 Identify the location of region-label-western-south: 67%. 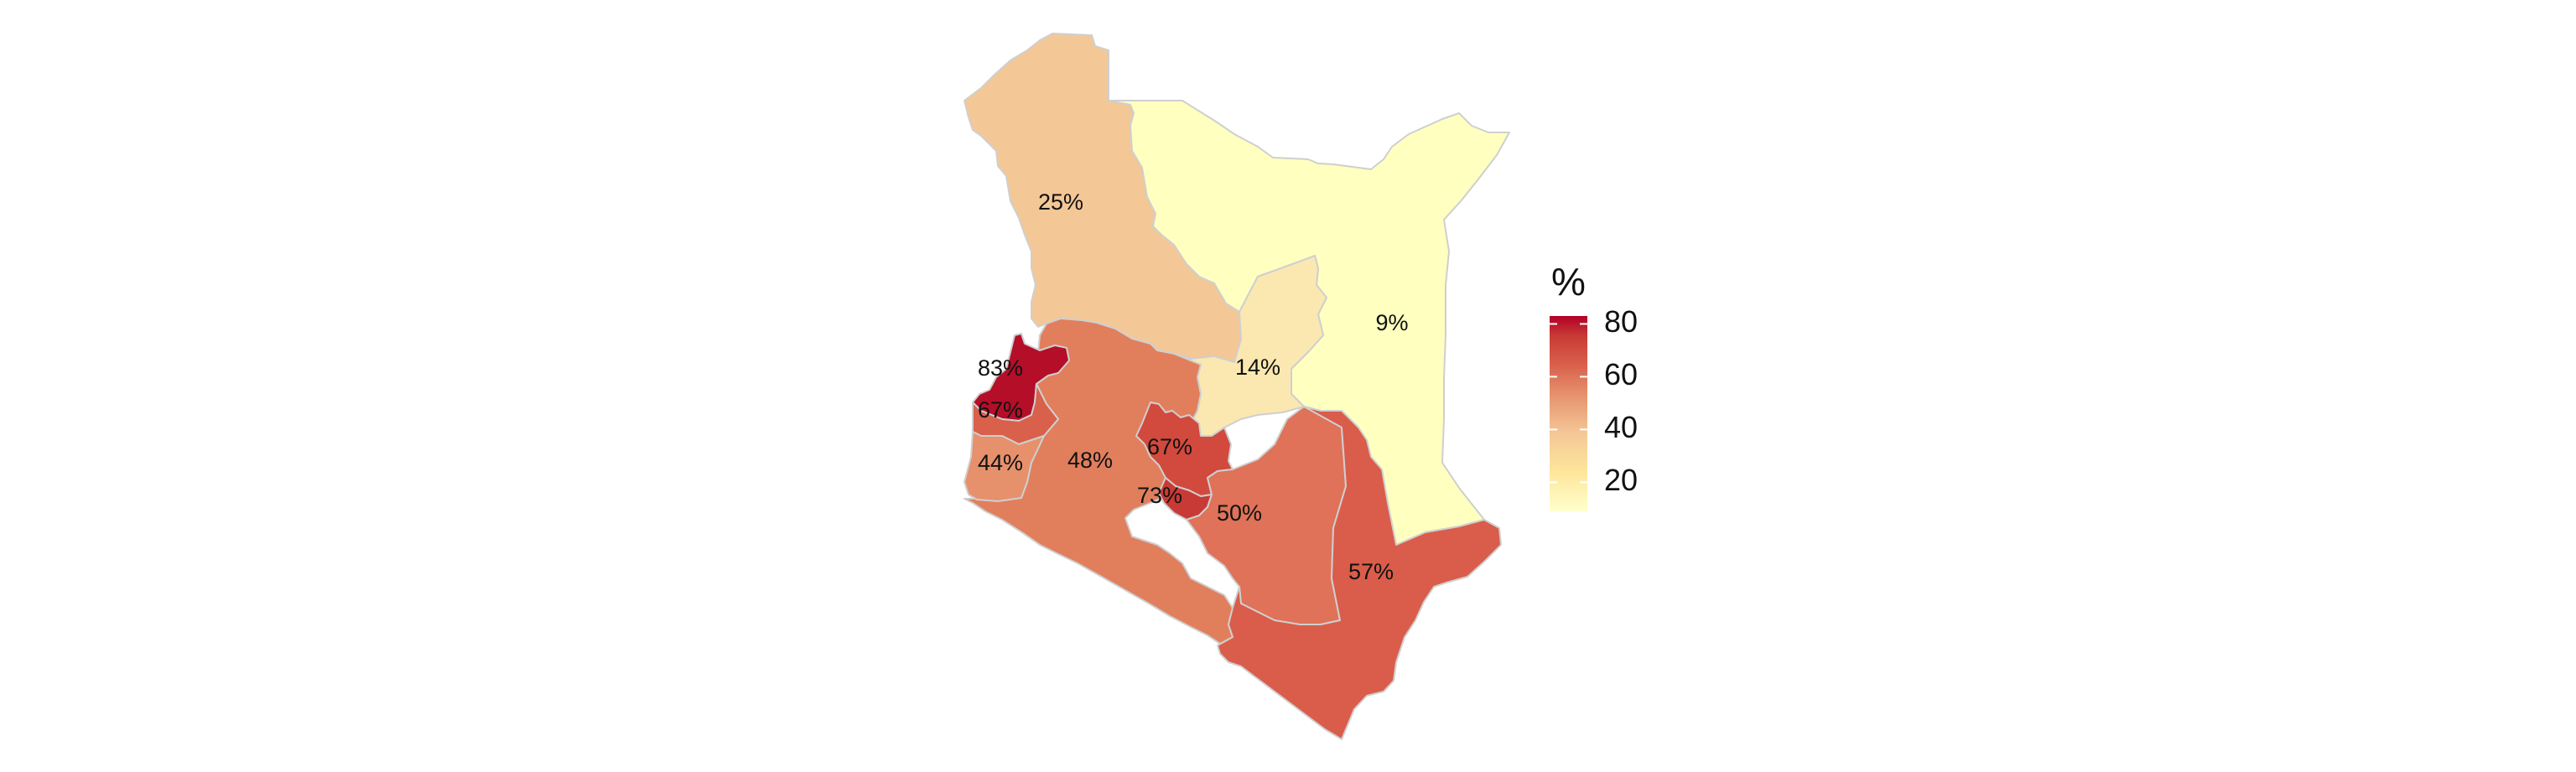
(1000, 409).